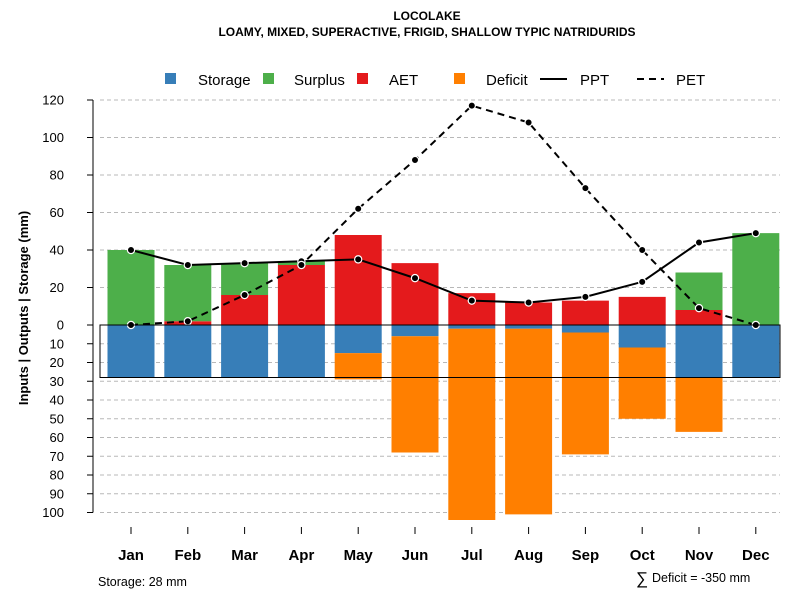  I want to click on legend: Storage Surplus AET Deficit PPT PET, so click(435, 80).